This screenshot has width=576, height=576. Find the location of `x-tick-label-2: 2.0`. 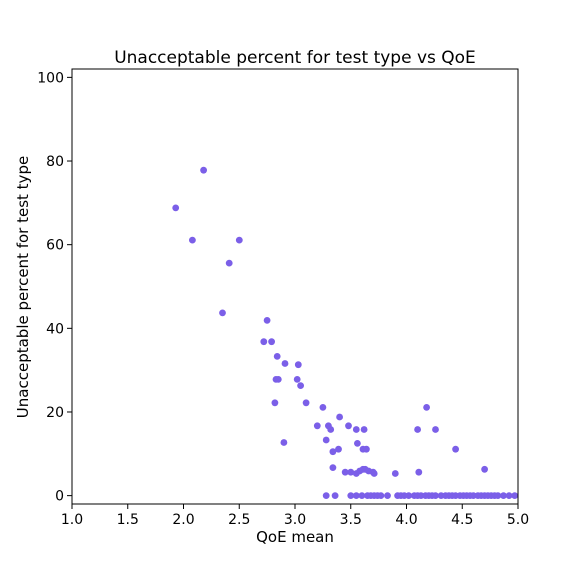

x-tick-label-2: 2.0 is located at coordinates (183, 520).